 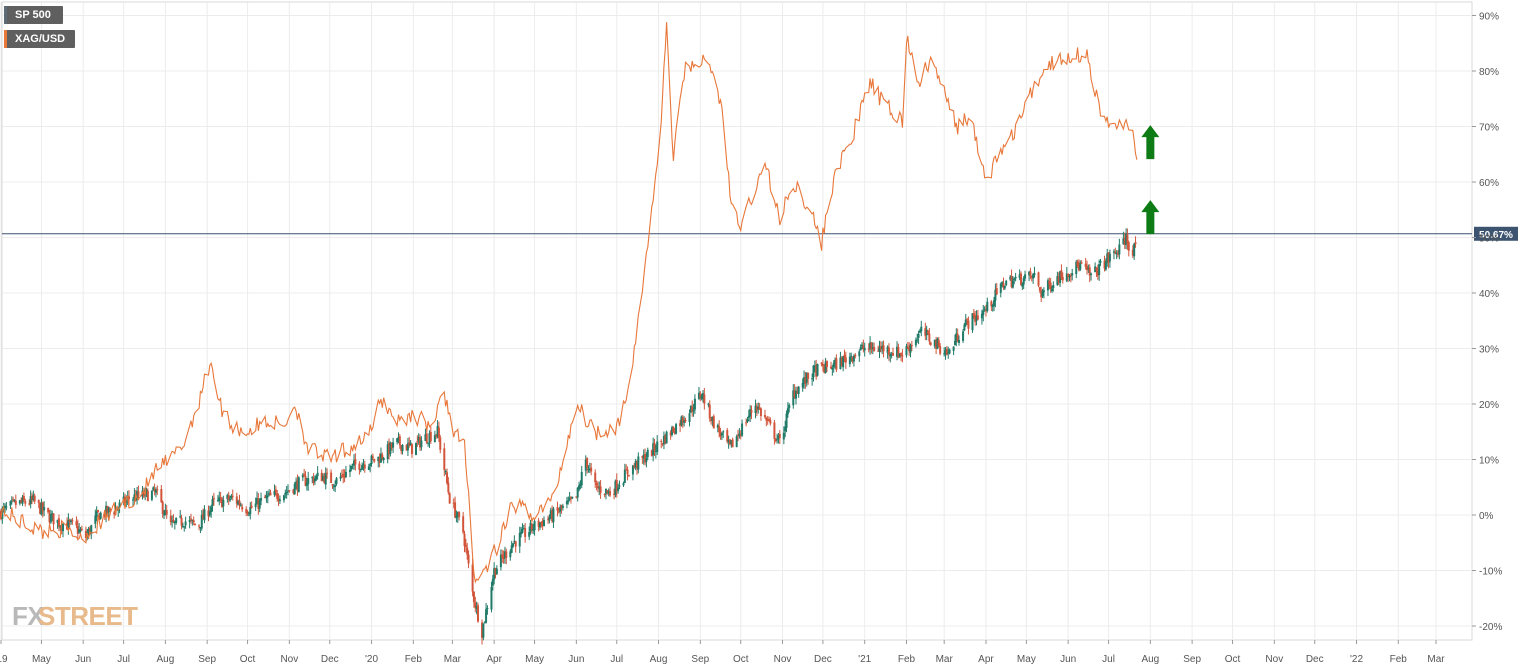 What do you see at coordinates (1489, 128) in the screenshot?
I see `y-tick-label: 70%` at bounding box center [1489, 128].